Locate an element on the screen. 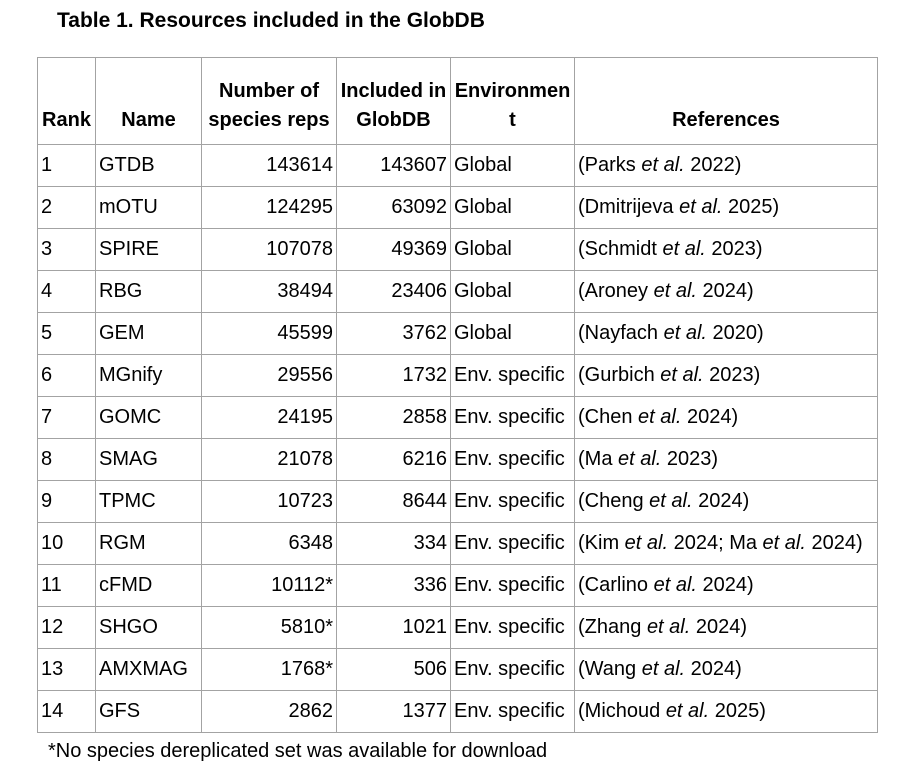  cell-included: 143607 is located at coordinates (393, 165).